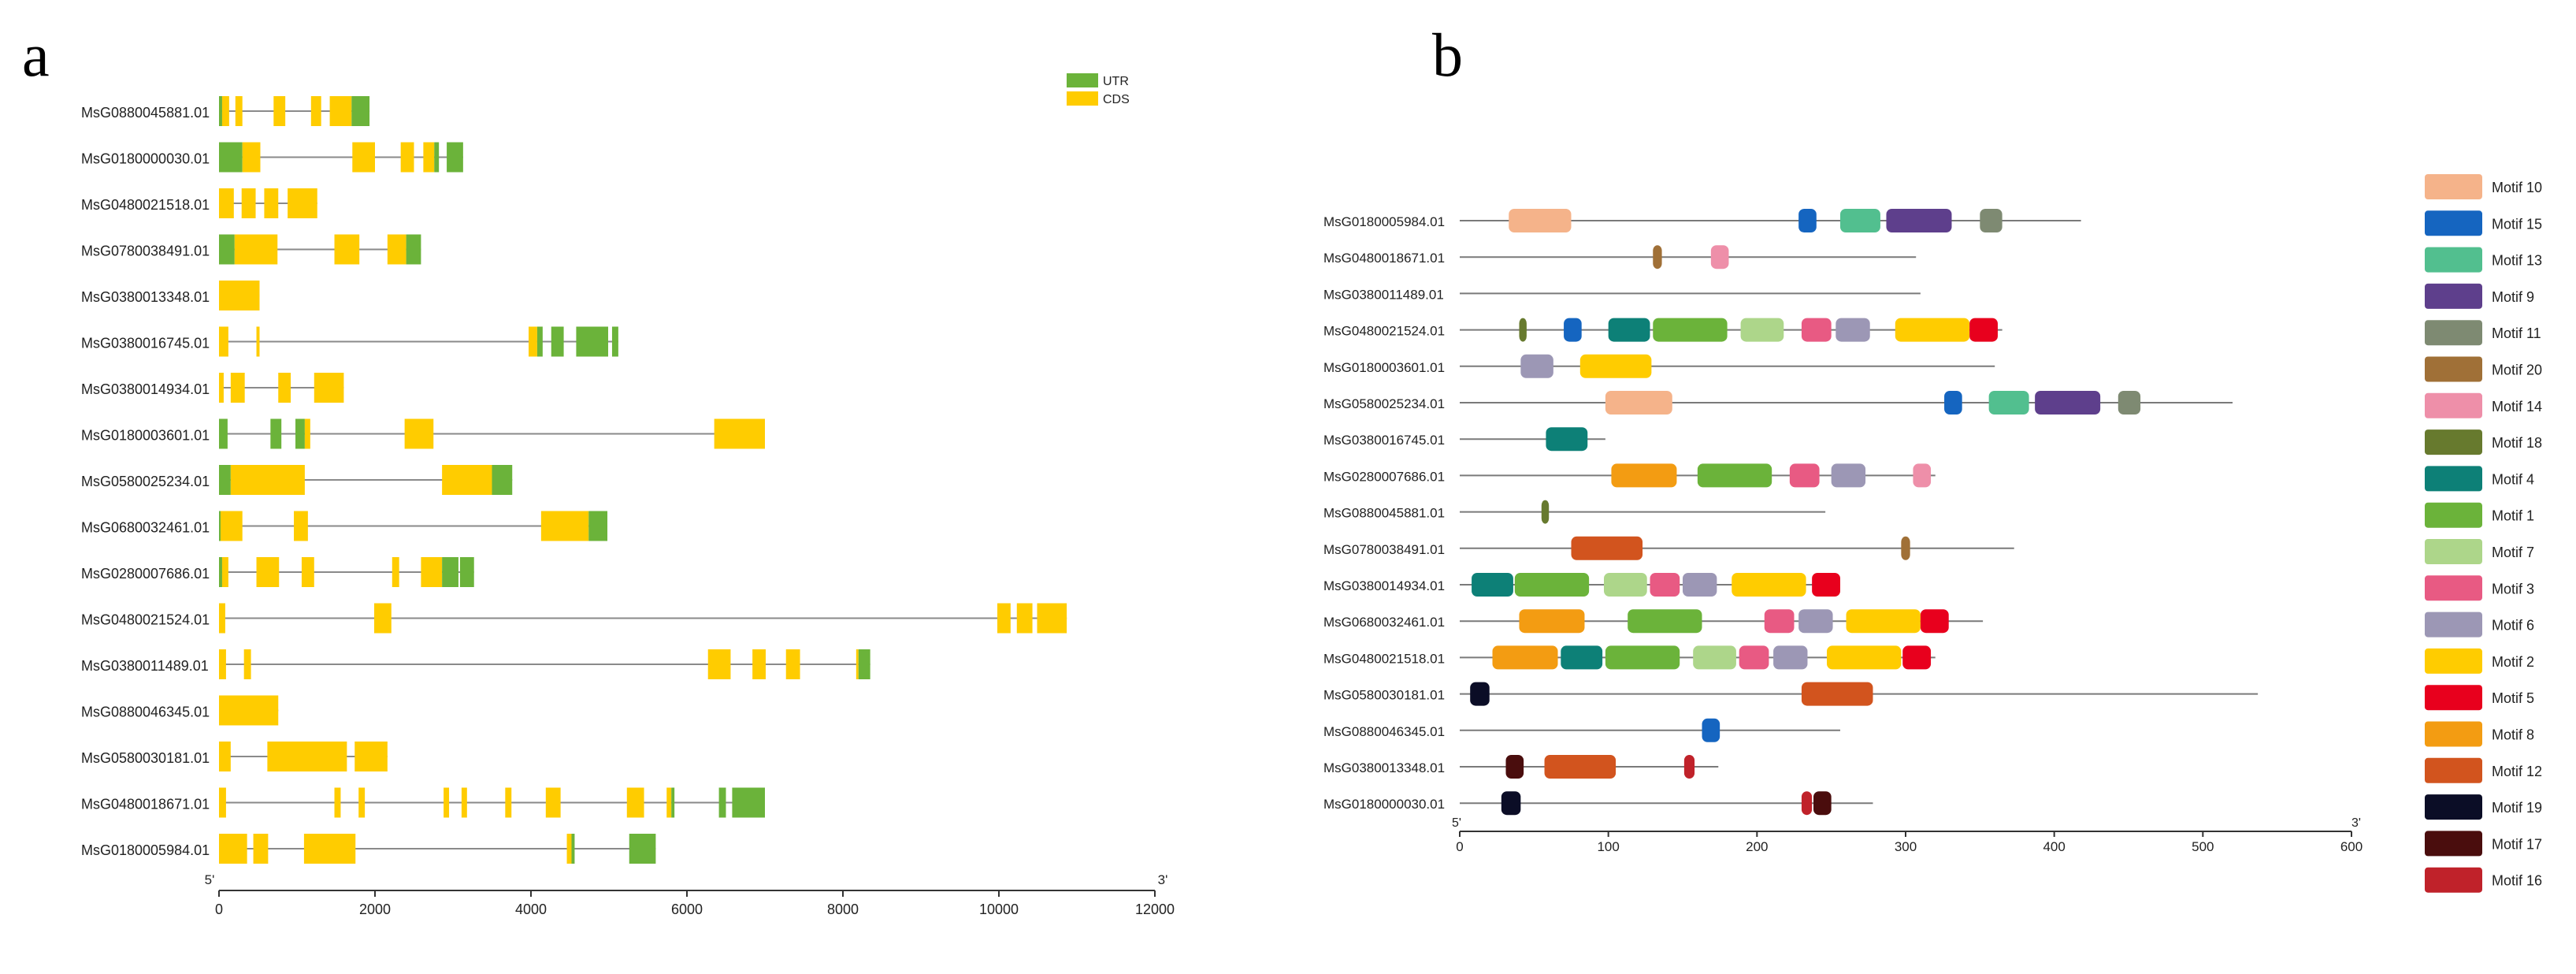 Image resolution: width=2576 pixels, height=974 pixels. I want to click on legend-label: Motif 20, so click(2517, 370).